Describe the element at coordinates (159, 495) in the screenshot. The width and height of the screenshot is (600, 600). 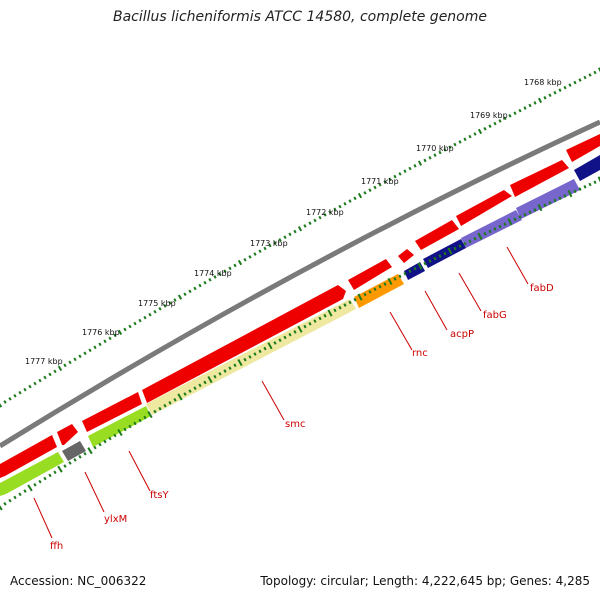
I see `gene-label-ftsY: ftsY` at that location.